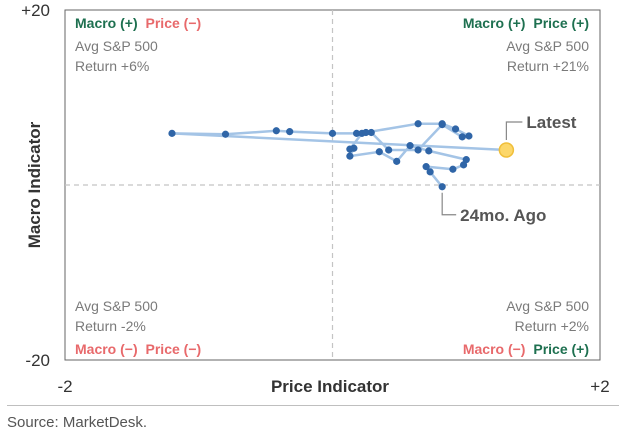 Image resolution: width=624 pixels, height=445 pixels. Describe the element at coordinates (174, 23) in the screenshot. I see `quadrant-top-left-price: Price (−)` at that location.